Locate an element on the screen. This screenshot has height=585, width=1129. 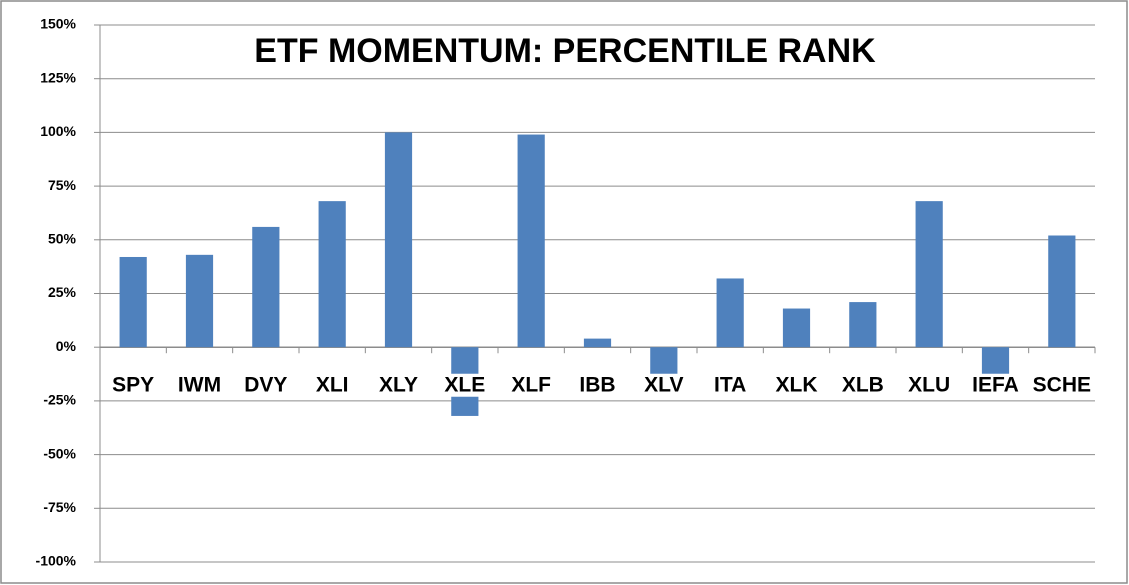
y-tick-label: 0% is located at coordinates (66, 346).